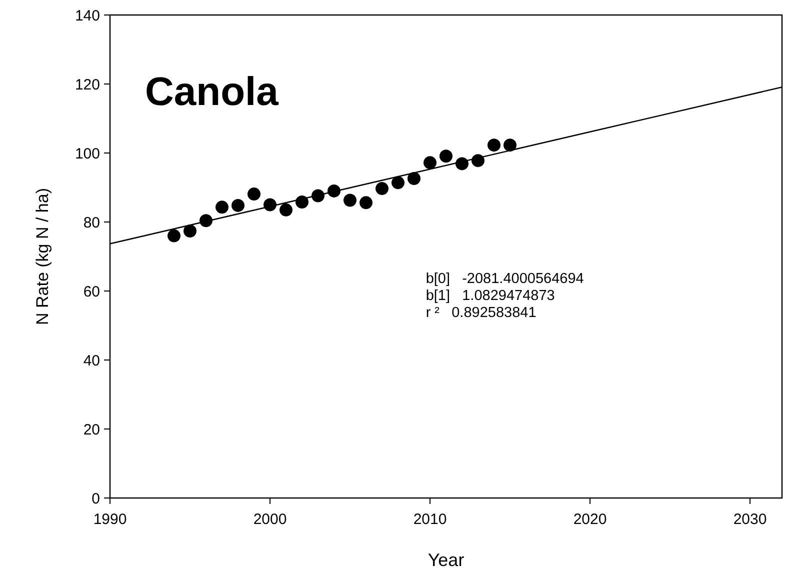  What do you see at coordinates (87, 153) in the screenshot?
I see `y-tick-label: 100` at bounding box center [87, 153].